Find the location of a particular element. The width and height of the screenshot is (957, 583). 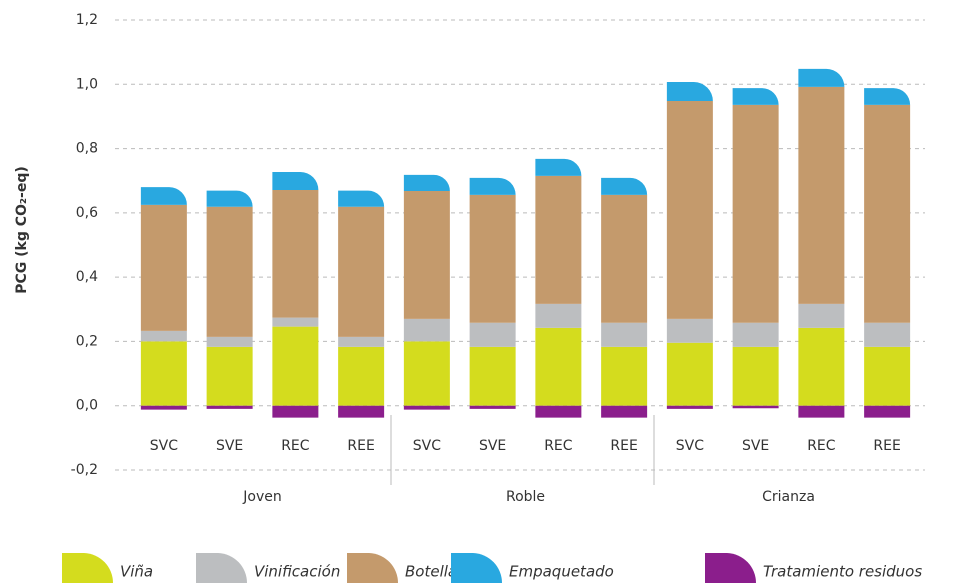

y-tick-label: 0,8 is located at coordinates (87, 149).